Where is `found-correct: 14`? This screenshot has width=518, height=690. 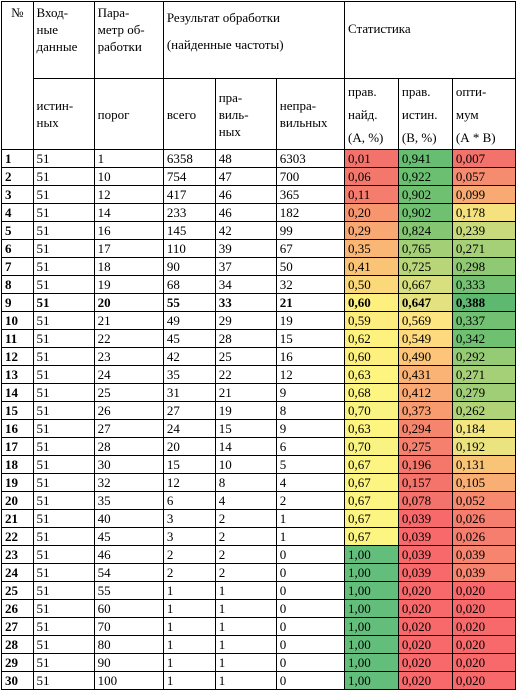 found-correct: 14 is located at coordinates (245, 446).